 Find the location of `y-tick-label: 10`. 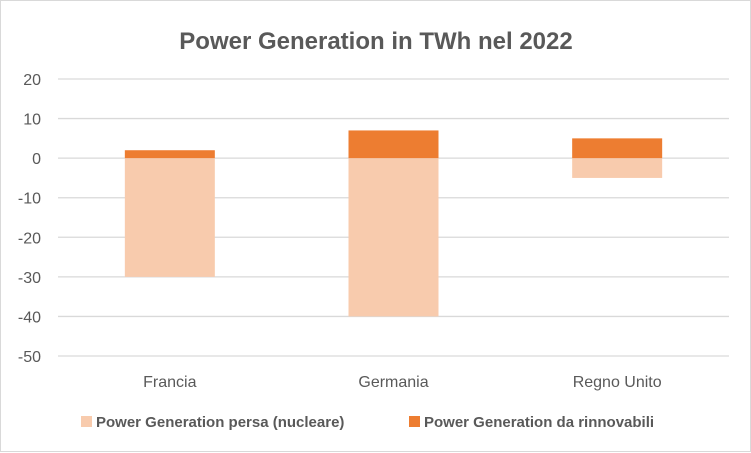

y-tick-label: 10 is located at coordinates (32, 120).